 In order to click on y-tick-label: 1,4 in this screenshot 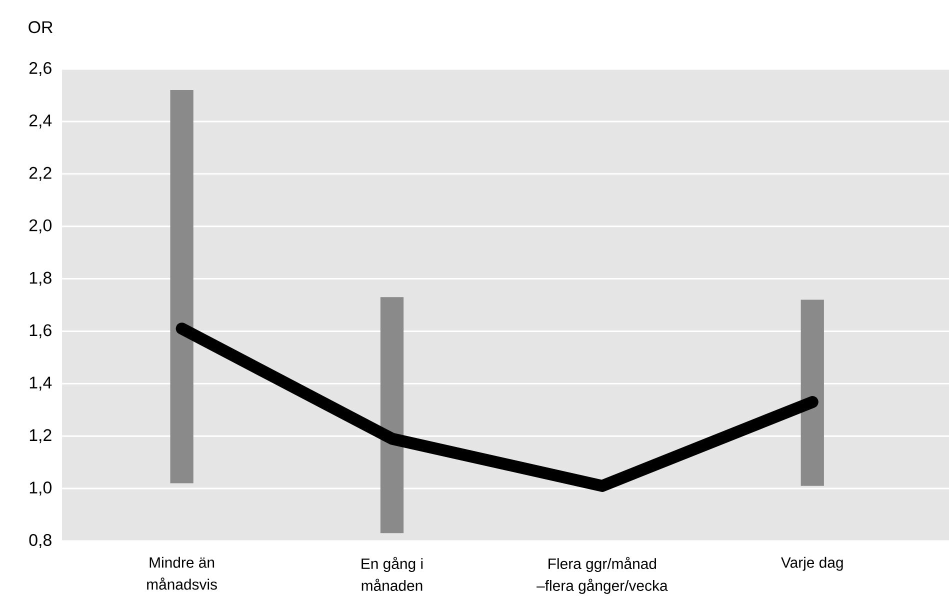, I will do `click(41, 383)`.